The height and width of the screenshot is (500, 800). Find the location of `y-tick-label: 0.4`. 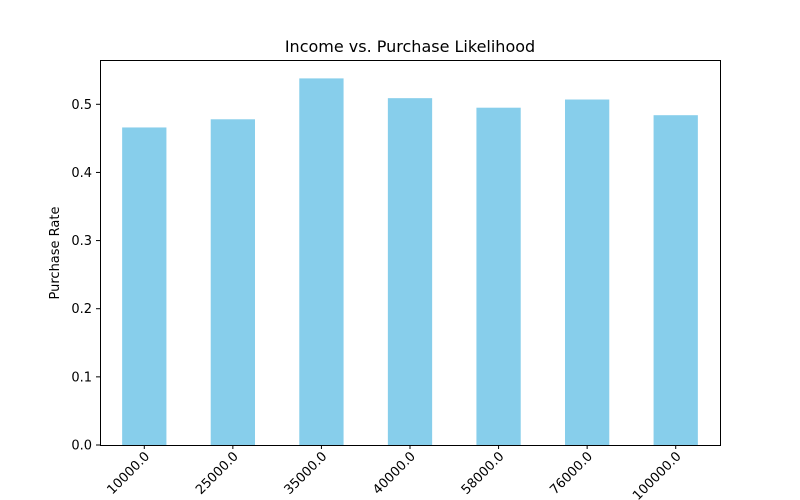

y-tick-label: 0.4 is located at coordinates (81, 173).